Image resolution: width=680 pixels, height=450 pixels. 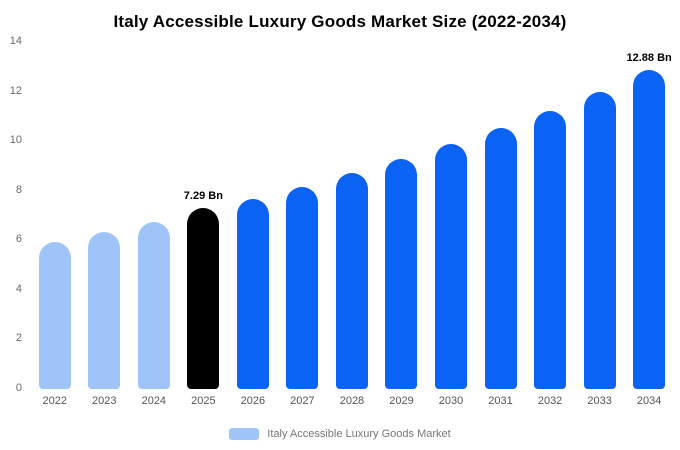 I want to click on bar-column: 2023, so click(x=105, y=225).